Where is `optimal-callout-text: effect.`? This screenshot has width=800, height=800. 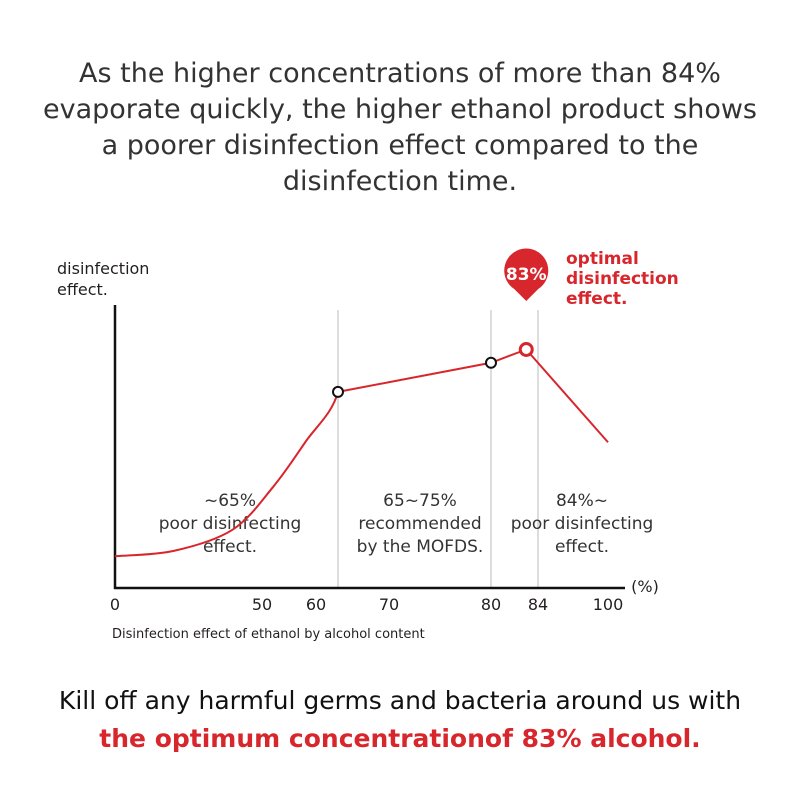
optimal-callout-text: effect. is located at coordinates (597, 299).